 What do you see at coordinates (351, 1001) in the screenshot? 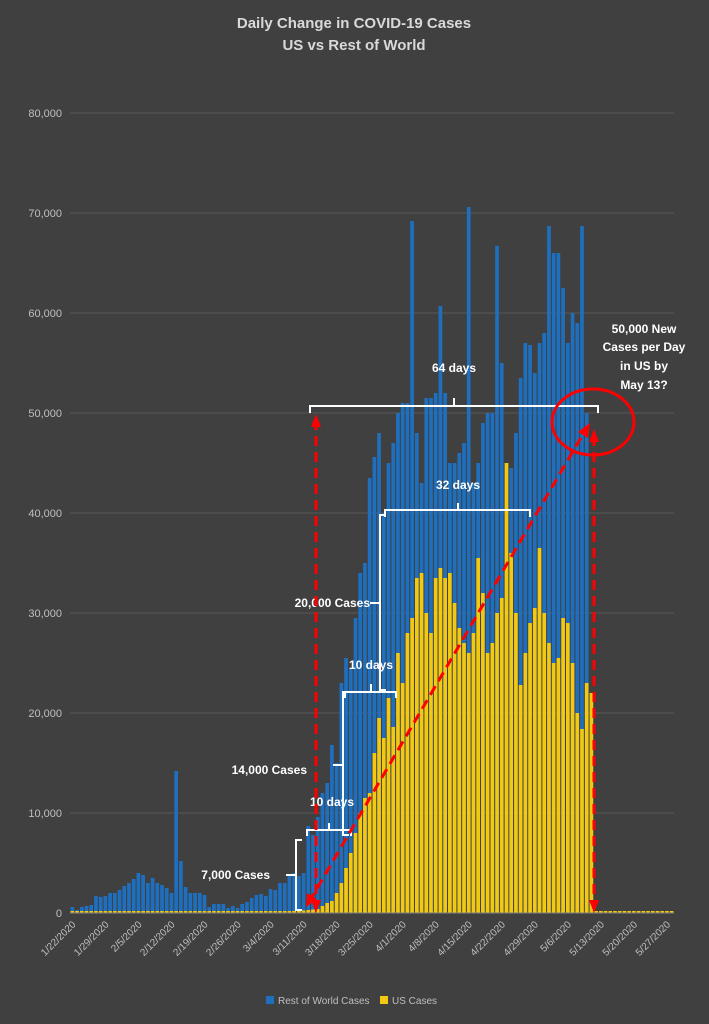
I see `legend: Rest of World Cases US Cases` at bounding box center [351, 1001].